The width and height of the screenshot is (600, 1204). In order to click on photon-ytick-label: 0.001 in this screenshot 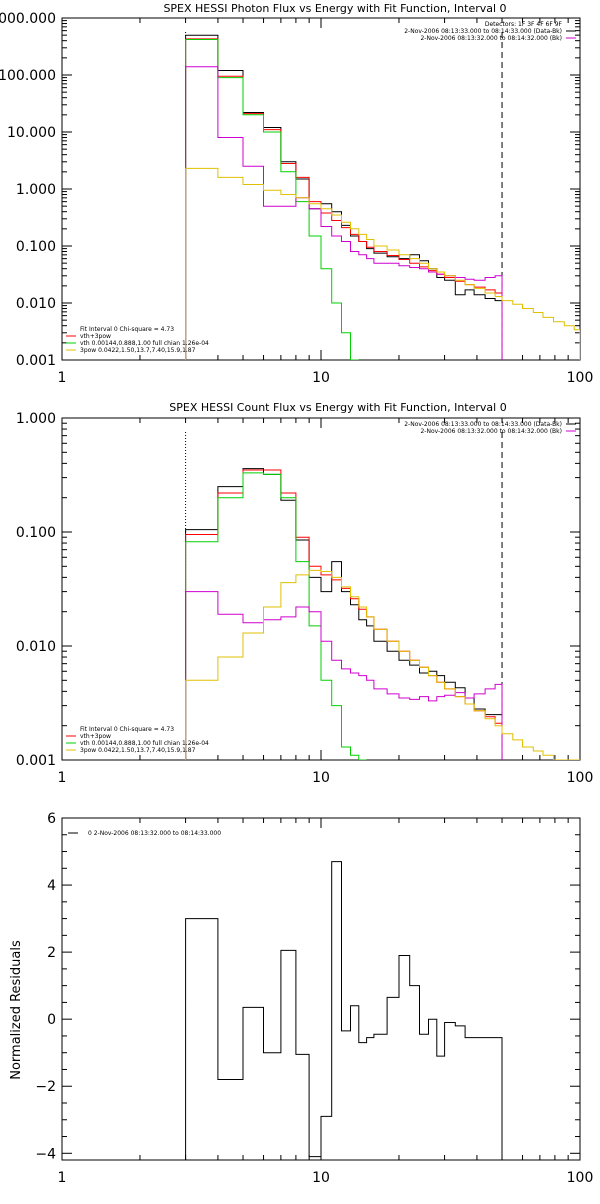, I will do `click(36, 361)`.